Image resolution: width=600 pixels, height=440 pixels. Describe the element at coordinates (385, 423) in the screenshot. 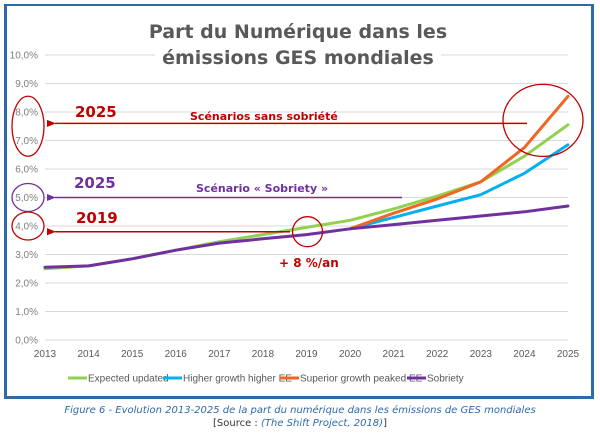

I see `caption-source-suffix: ]` at that location.